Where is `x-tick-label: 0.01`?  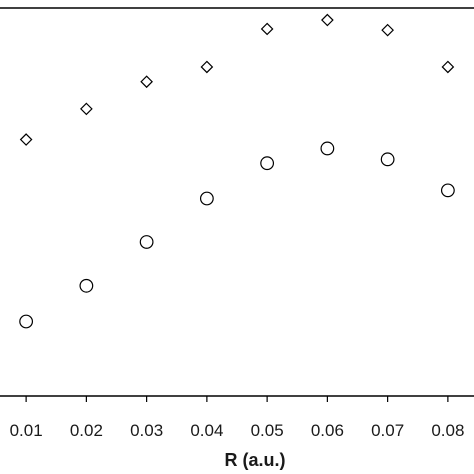 x-tick-label: 0.01 is located at coordinates (26, 430).